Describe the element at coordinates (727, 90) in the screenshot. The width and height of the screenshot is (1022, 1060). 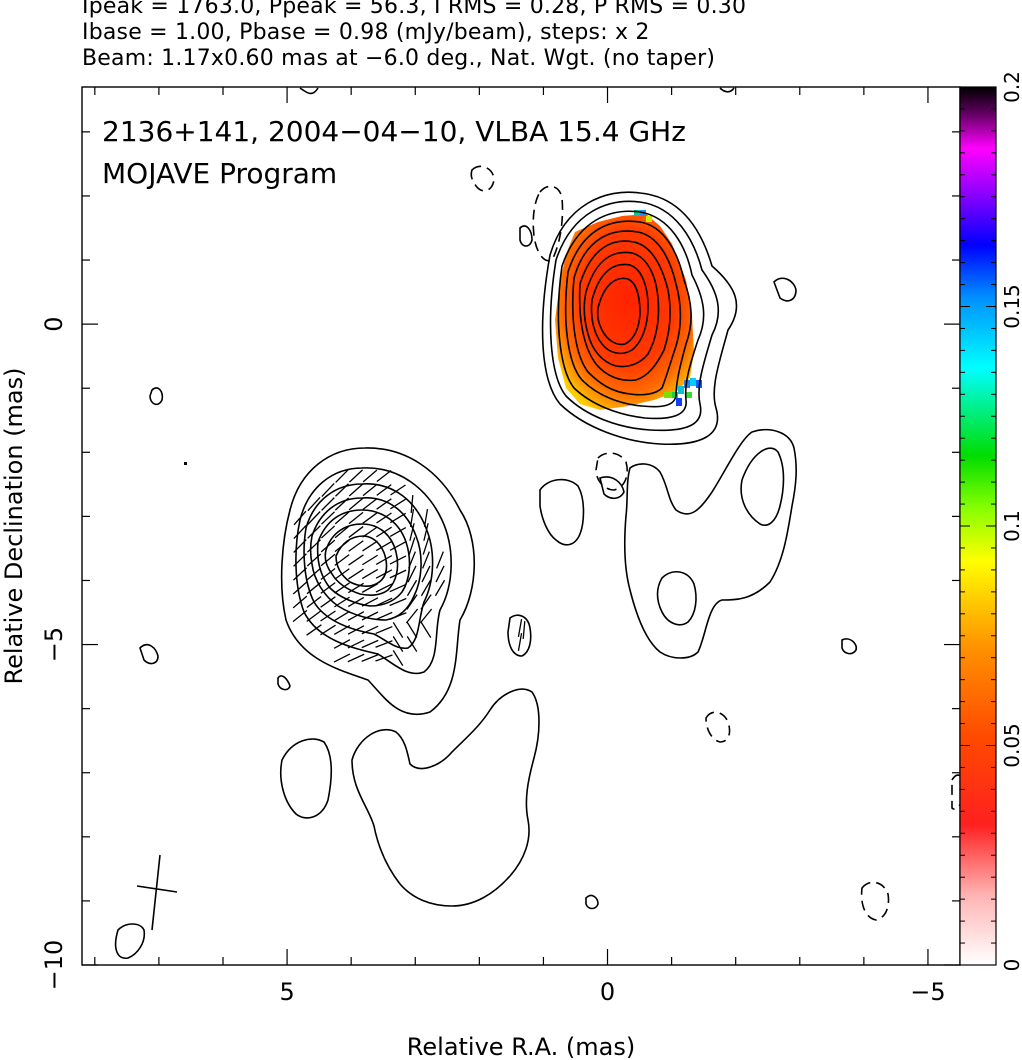
I see `contour-fragment-top-right` at that location.